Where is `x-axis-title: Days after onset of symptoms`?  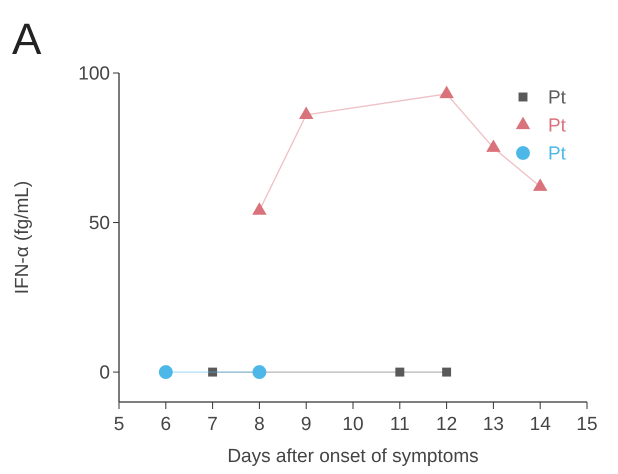 x-axis-title: Days after onset of symptoms is located at coordinates (353, 456).